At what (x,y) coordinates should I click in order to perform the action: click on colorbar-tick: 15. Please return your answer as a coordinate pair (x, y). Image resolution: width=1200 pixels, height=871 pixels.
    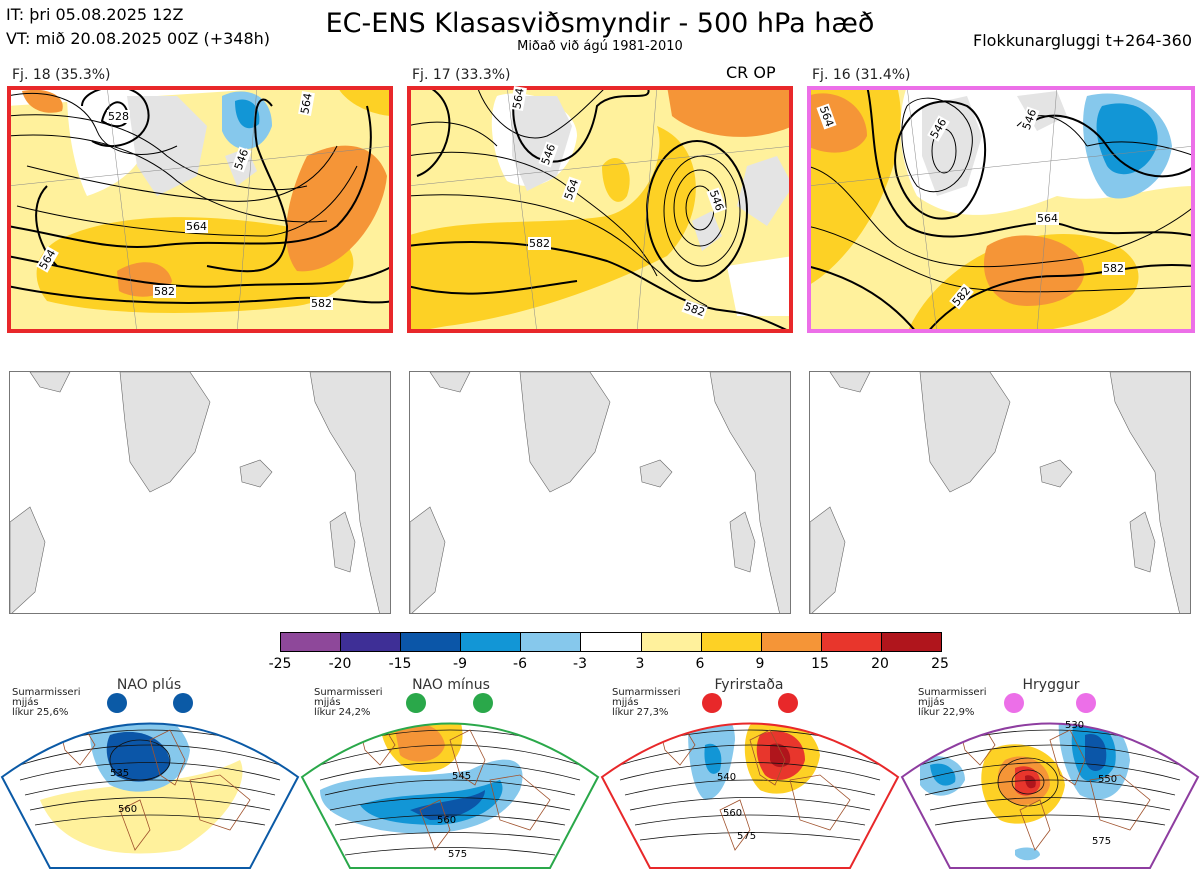
    Looking at the image, I should click on (820, 664).